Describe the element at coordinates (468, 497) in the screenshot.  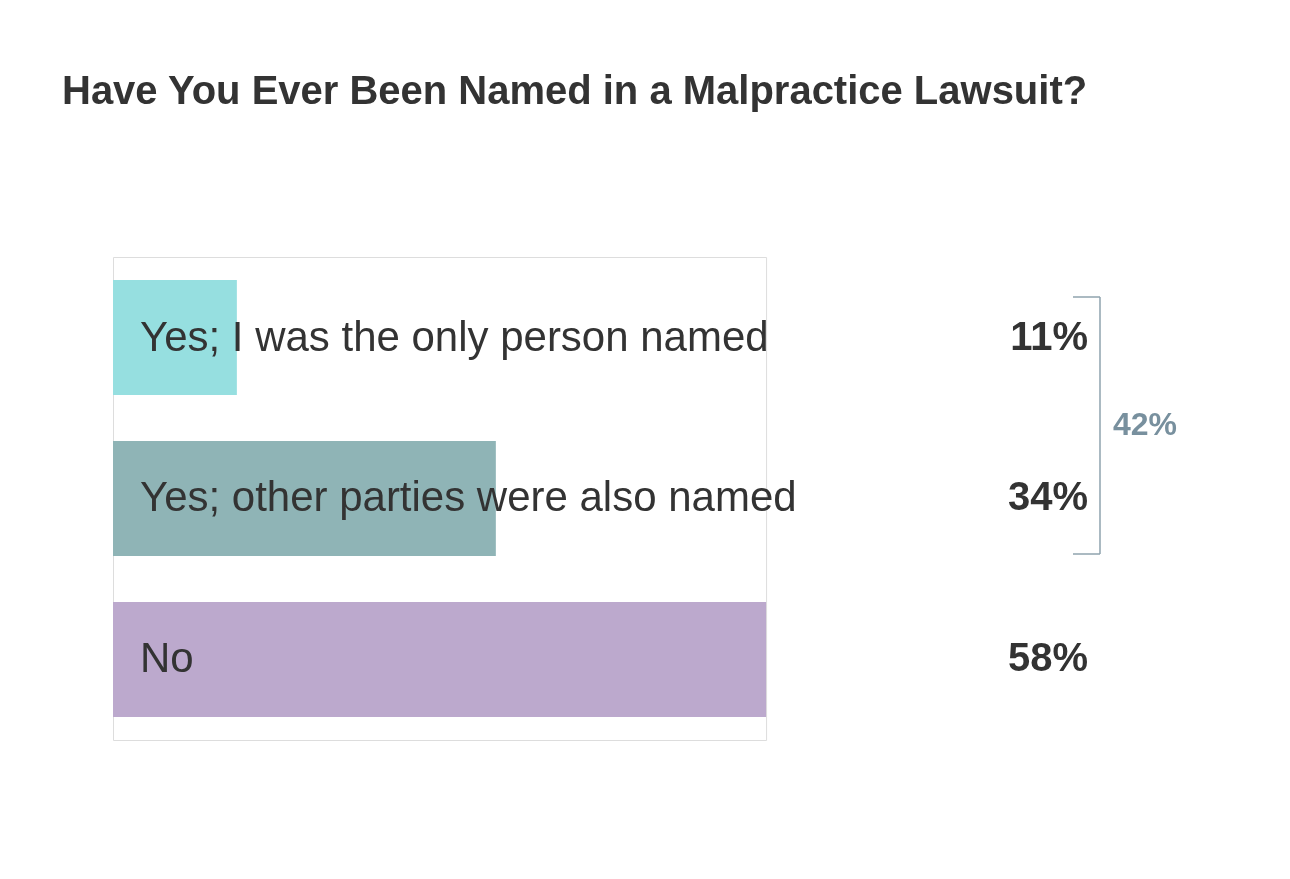
I see `y-tick-label: Yes; other parties were also named` at that location.